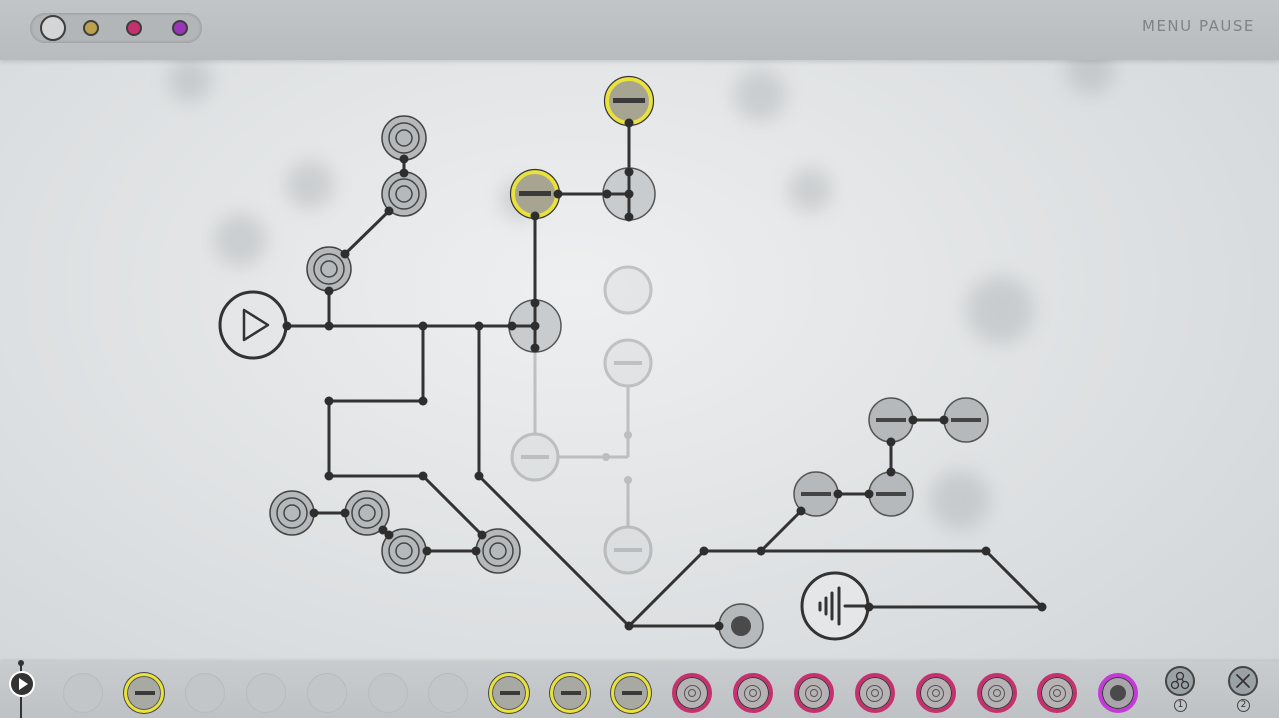  I want to click on palette-swatch-pink, so click(134, 28).